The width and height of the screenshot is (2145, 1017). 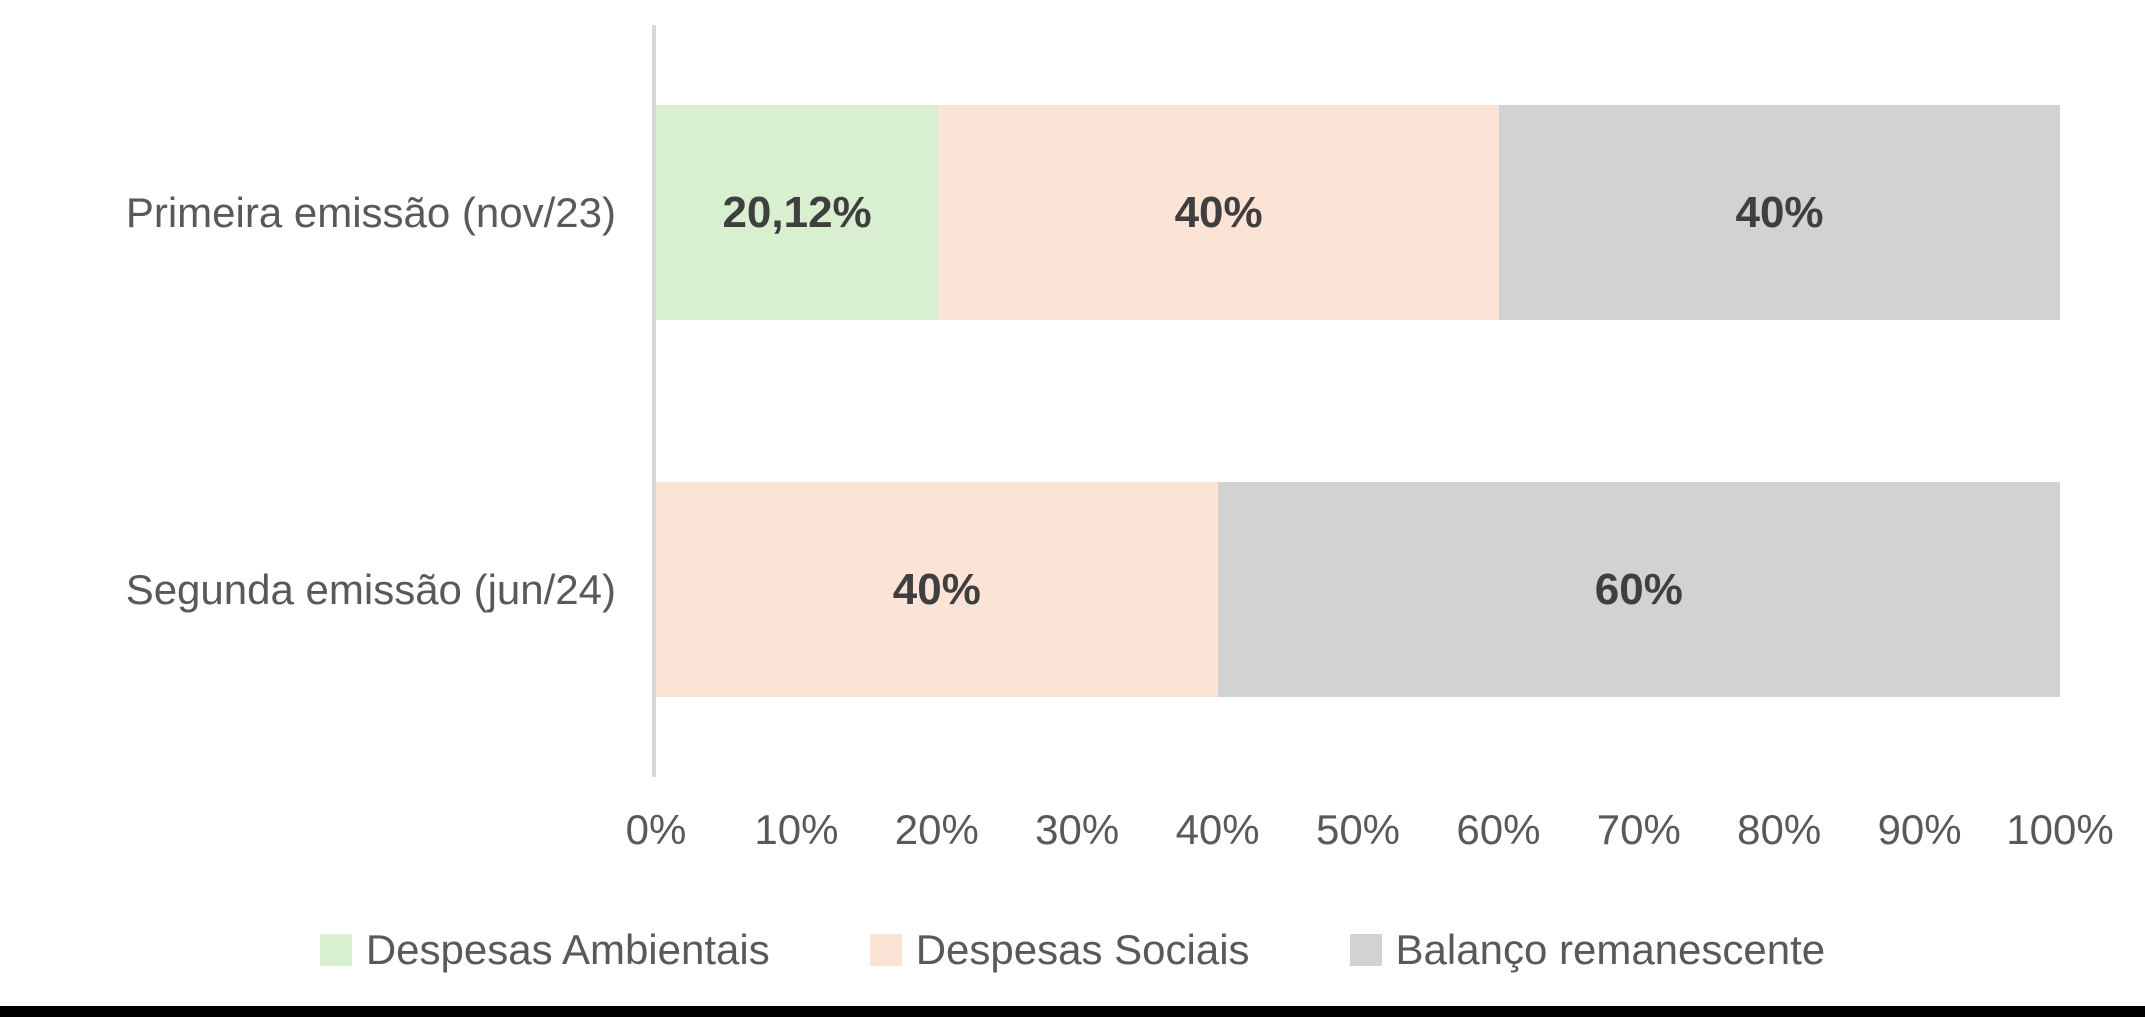 What do you see at coordinates (885, 950) in the screenshot?
I see `legend-swatch-peach` at bounding box center [885, 950].